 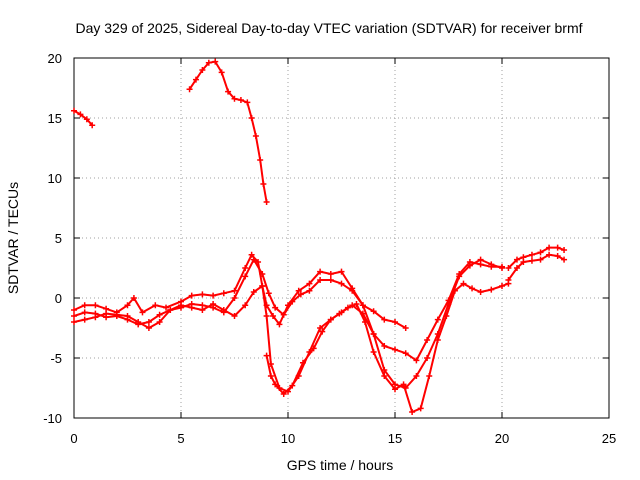 I want to click on y-tick-label: 15, so click(x=55, y=118).